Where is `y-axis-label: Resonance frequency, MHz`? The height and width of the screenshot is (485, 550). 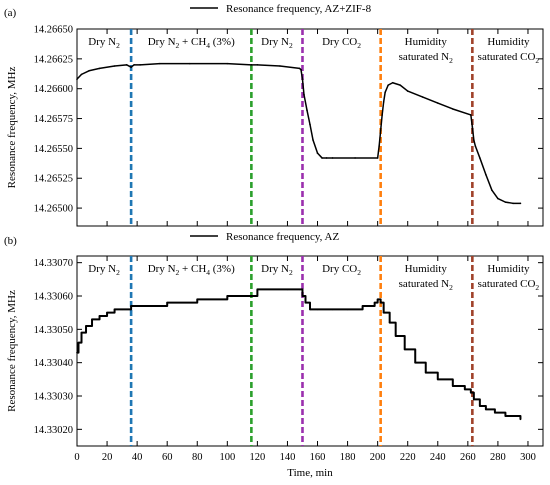 y-axis-label: Resonance frequency, MHz is located at coordinates (12, 128).